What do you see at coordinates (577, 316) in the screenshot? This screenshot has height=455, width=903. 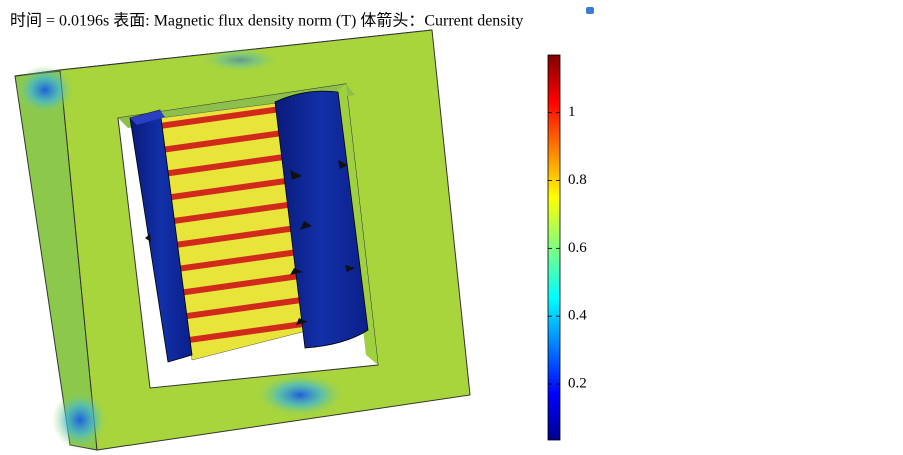 I see `colorbar-tick-label: 0.4` at bounding box center [577, 316].